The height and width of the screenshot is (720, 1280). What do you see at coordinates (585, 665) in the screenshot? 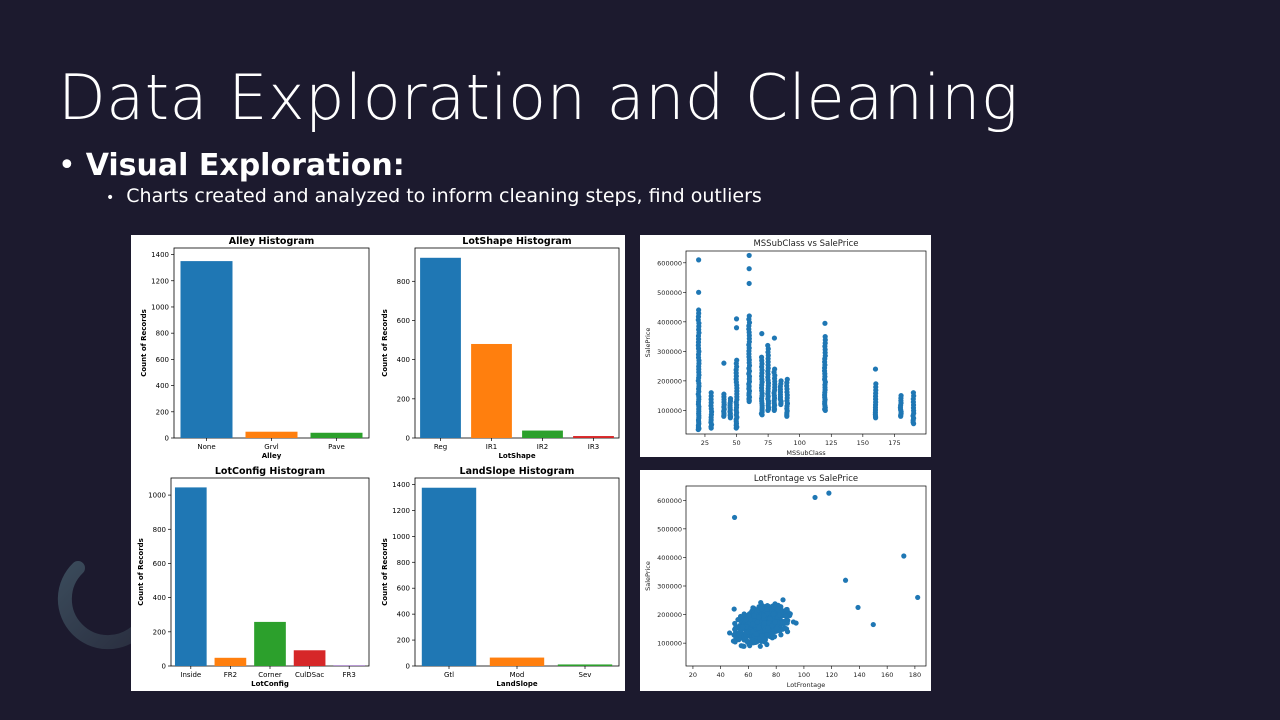
I see `bar-sev` at bounding box center [585, 665].